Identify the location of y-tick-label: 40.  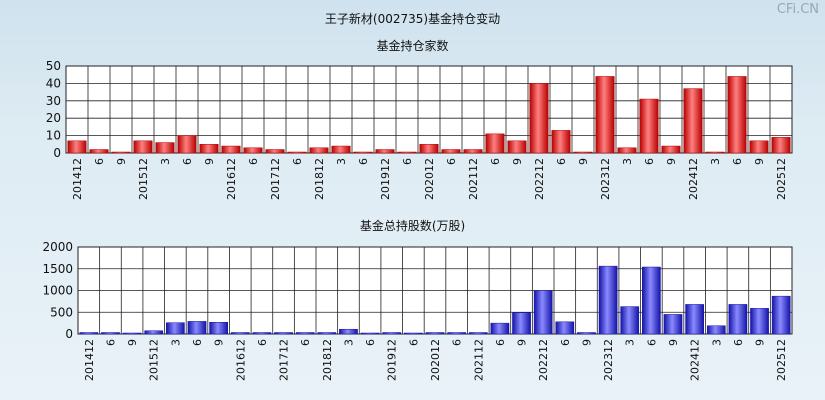
(53, 83).